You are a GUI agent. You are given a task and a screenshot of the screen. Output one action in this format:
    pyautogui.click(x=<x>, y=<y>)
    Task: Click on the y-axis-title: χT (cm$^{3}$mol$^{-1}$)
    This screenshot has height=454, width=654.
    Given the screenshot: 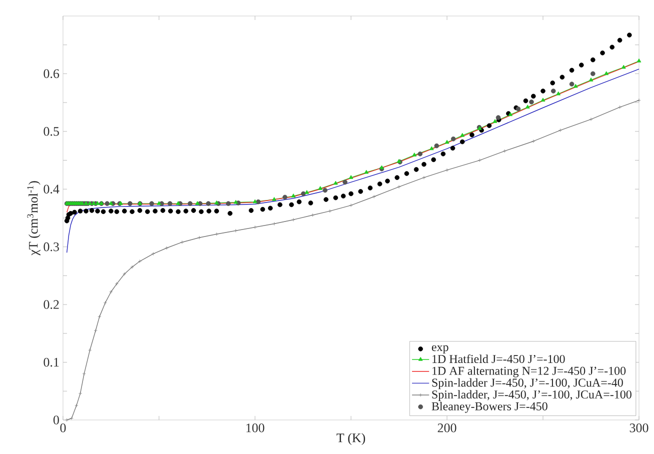 What is the action you would take?
    pyautogui.click(x=33, y=218)
    